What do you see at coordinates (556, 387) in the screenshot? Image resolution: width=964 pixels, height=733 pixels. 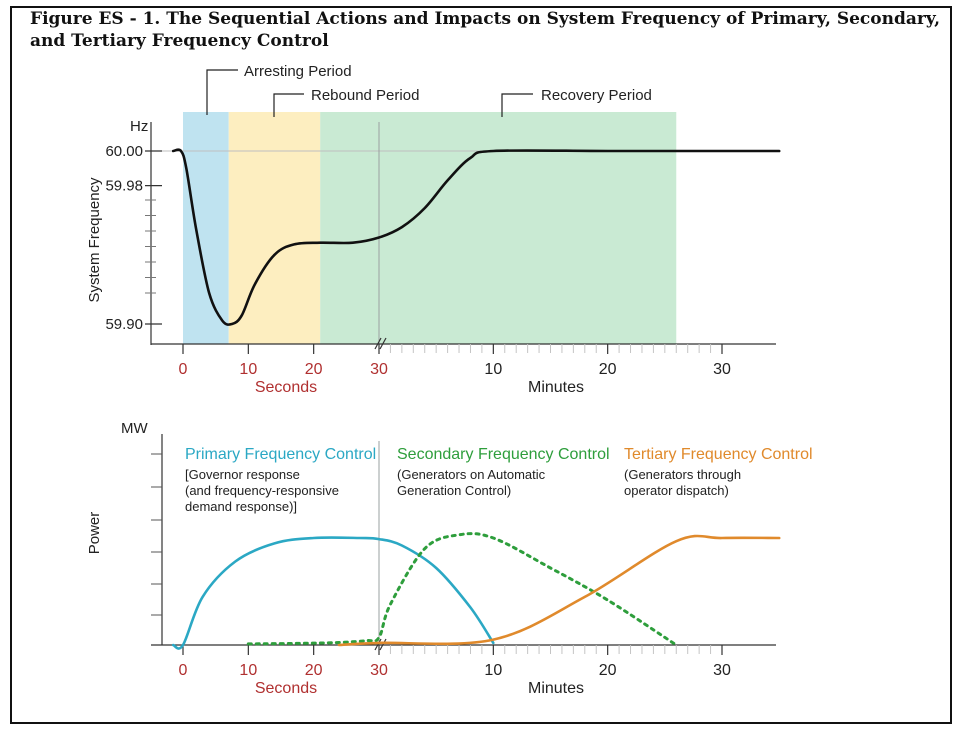 I see `frequency-minutes-label: Minutes` at bounding box center [556, 387].